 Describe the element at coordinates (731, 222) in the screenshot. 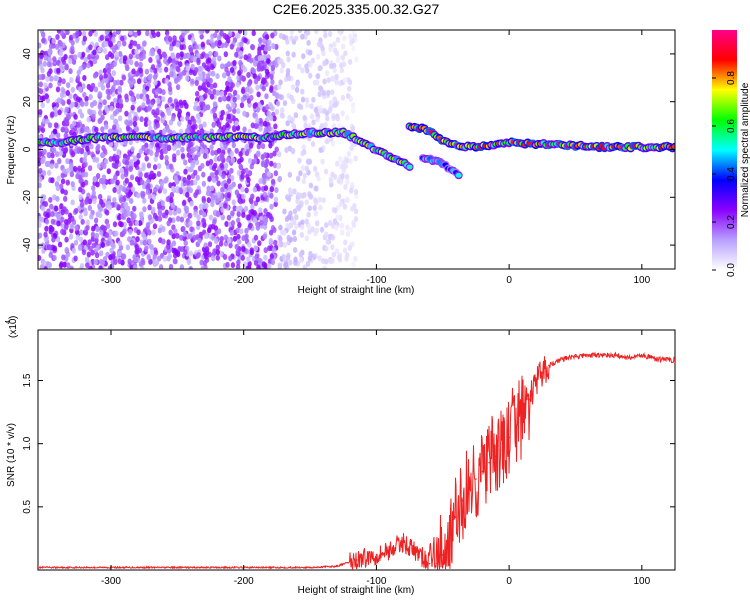

I see `colorbar-tick-label: 0.2` at that location.